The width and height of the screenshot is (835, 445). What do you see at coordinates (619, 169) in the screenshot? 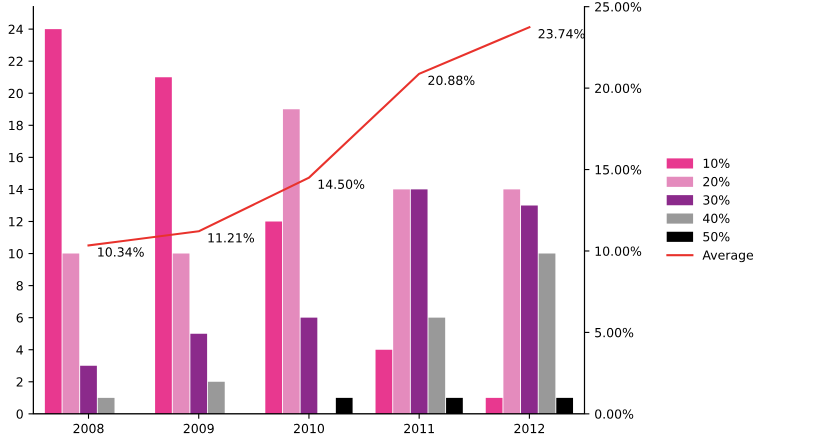
I see `y2-tick-label: 15.00%` at bounding box center [619, 169].